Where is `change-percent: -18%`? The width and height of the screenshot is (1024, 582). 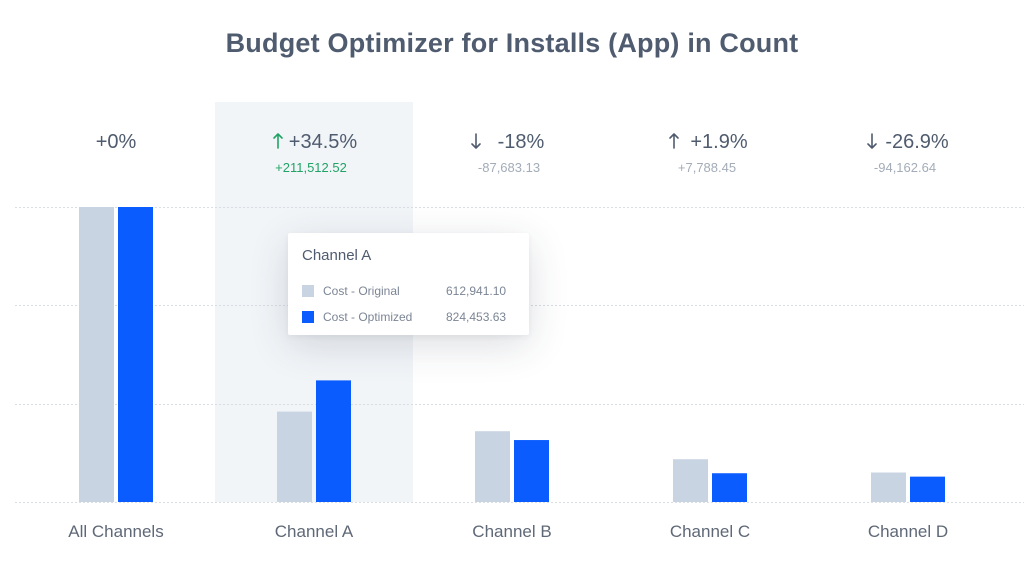
change-percent: -18% is located at coordinates (521, 142).